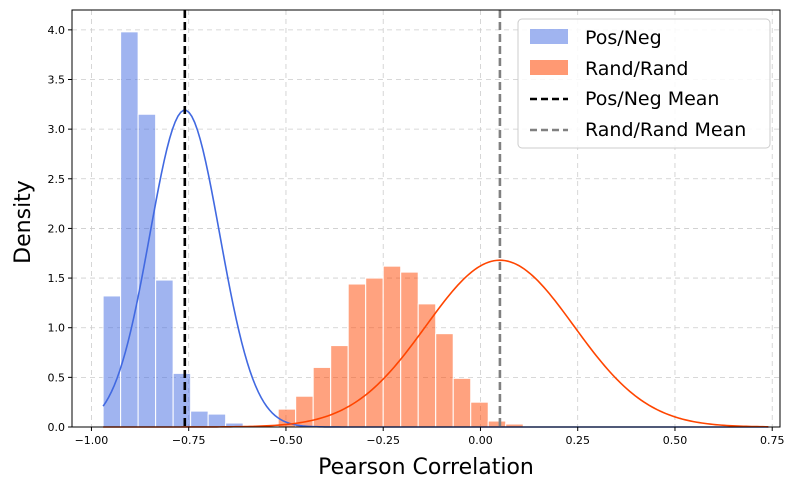 Image resolution: width=790 pixels, height=494 pixels. What do you see at coordinates (430, 437) in the screenshot?
I see `x-axis-ticks: −1.00 −0.75 −0.50 −0.25 0.00 0.25 0.50 0.75` at bounding box center [430, 437].